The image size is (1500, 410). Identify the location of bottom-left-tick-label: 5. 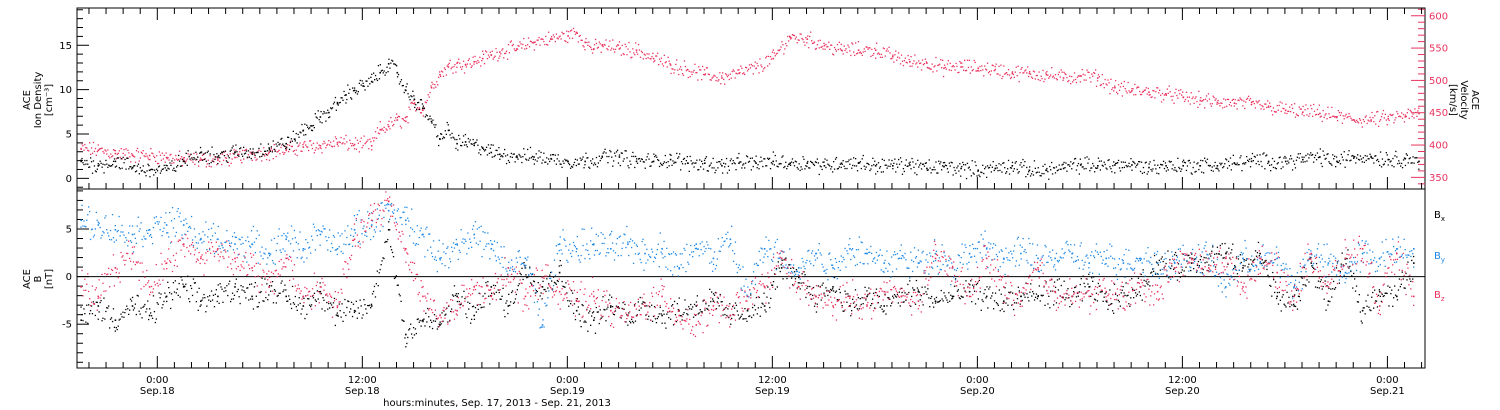
(69, 229).